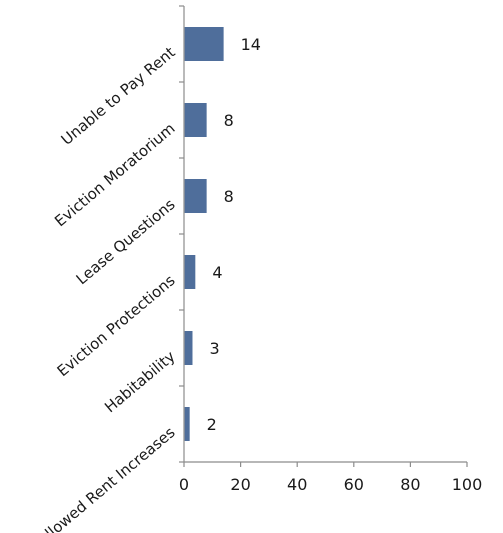 This screenshot has height=533, width=503. I want to click on x-tick-label-4: 80, so click(410, 484).